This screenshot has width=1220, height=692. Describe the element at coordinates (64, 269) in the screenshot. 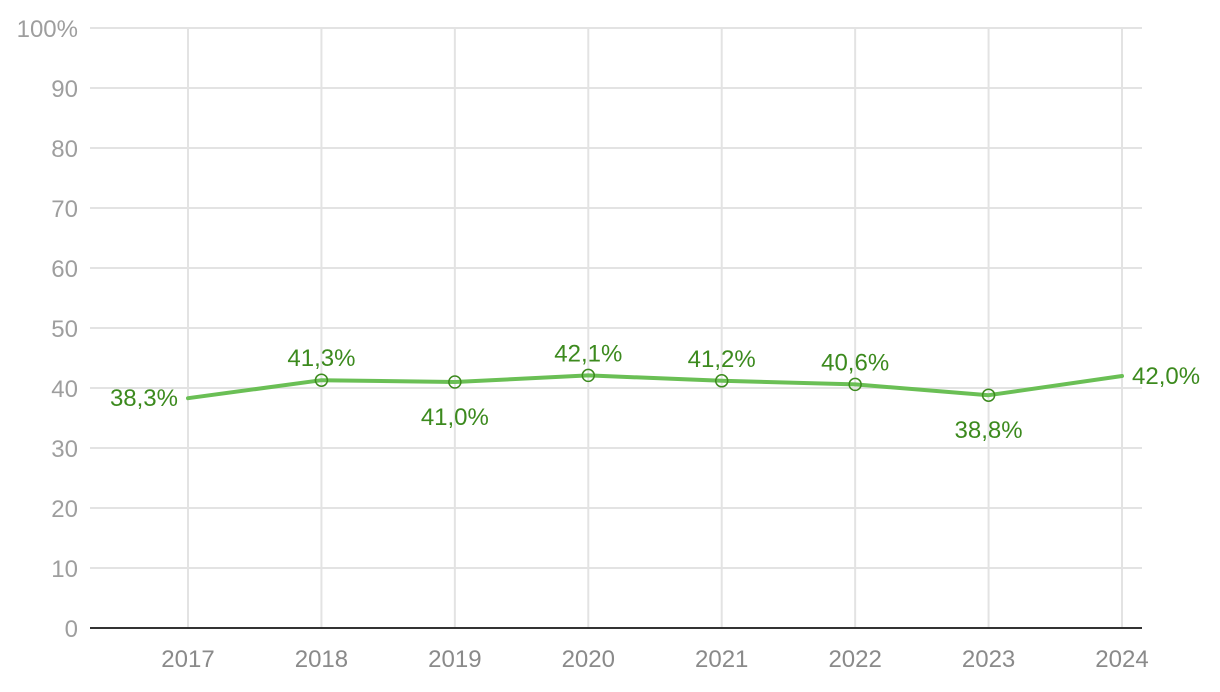

I see `y-tick-label: 60` at that location.